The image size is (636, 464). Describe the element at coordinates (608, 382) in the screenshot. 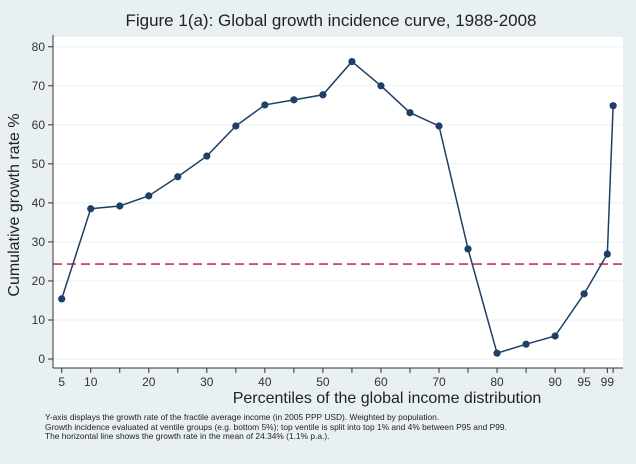

I see `x-tick-label: 99` at that location.